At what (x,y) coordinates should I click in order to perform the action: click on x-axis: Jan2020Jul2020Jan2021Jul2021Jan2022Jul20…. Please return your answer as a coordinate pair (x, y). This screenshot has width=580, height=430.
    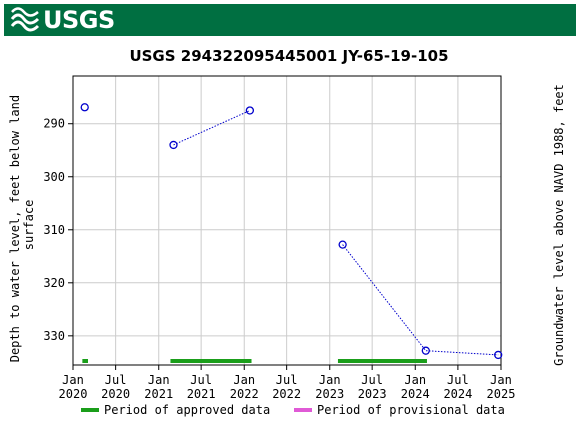
    Looking at the image, I should click on (287, 383).